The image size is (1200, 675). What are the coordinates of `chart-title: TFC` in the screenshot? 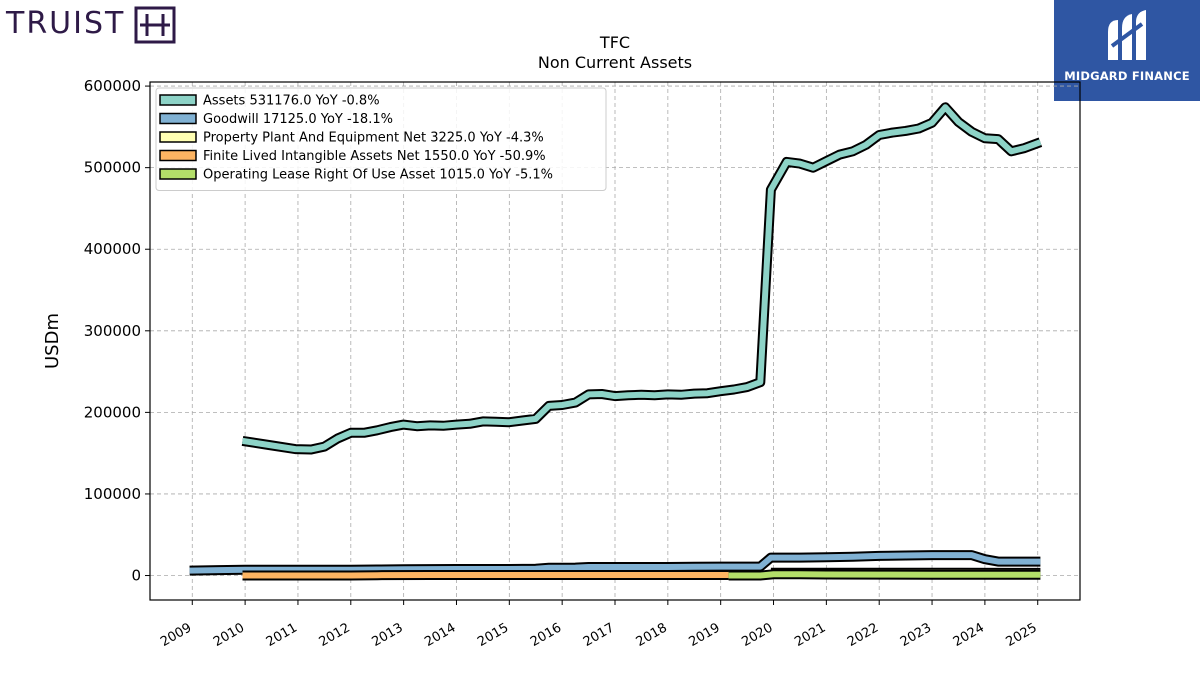 It's located at (614, 42).